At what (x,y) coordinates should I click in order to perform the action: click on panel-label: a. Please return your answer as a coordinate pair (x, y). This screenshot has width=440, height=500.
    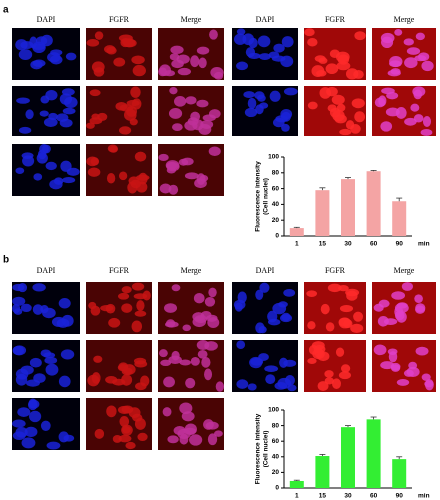
    Looking at the image, I should click on (6, 10).